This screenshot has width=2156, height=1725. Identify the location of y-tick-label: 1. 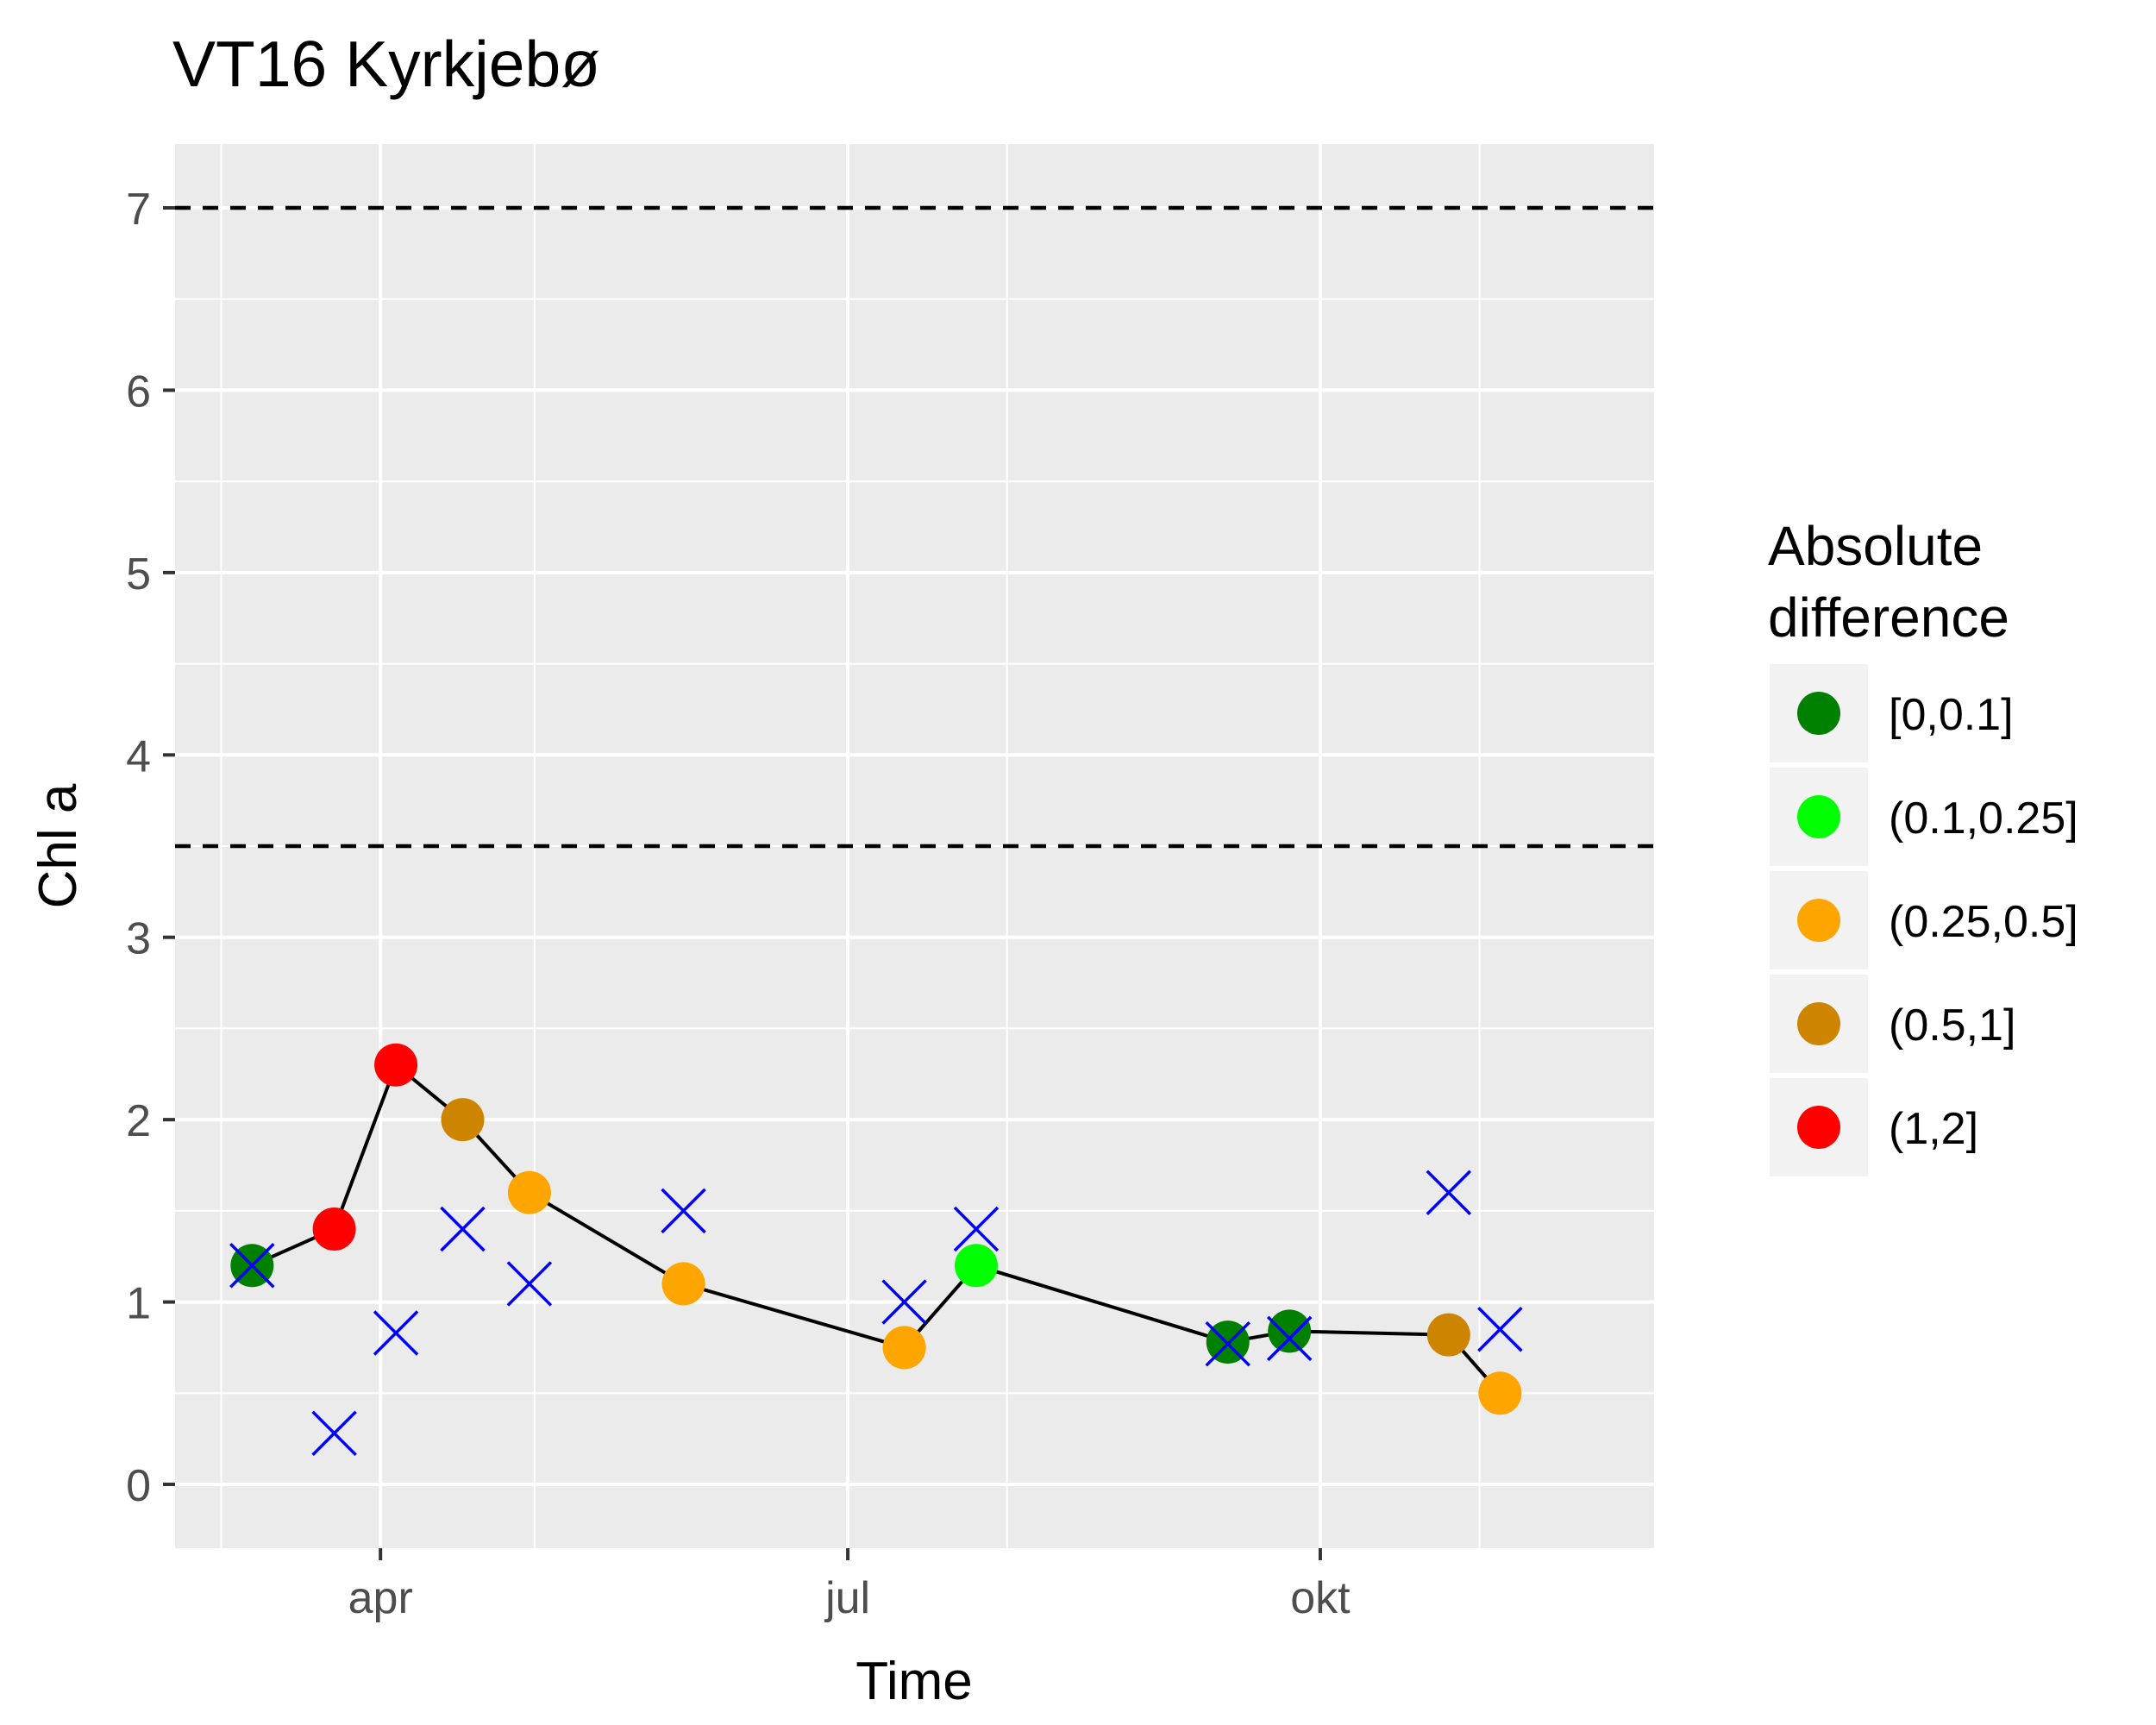
(138, 1304).